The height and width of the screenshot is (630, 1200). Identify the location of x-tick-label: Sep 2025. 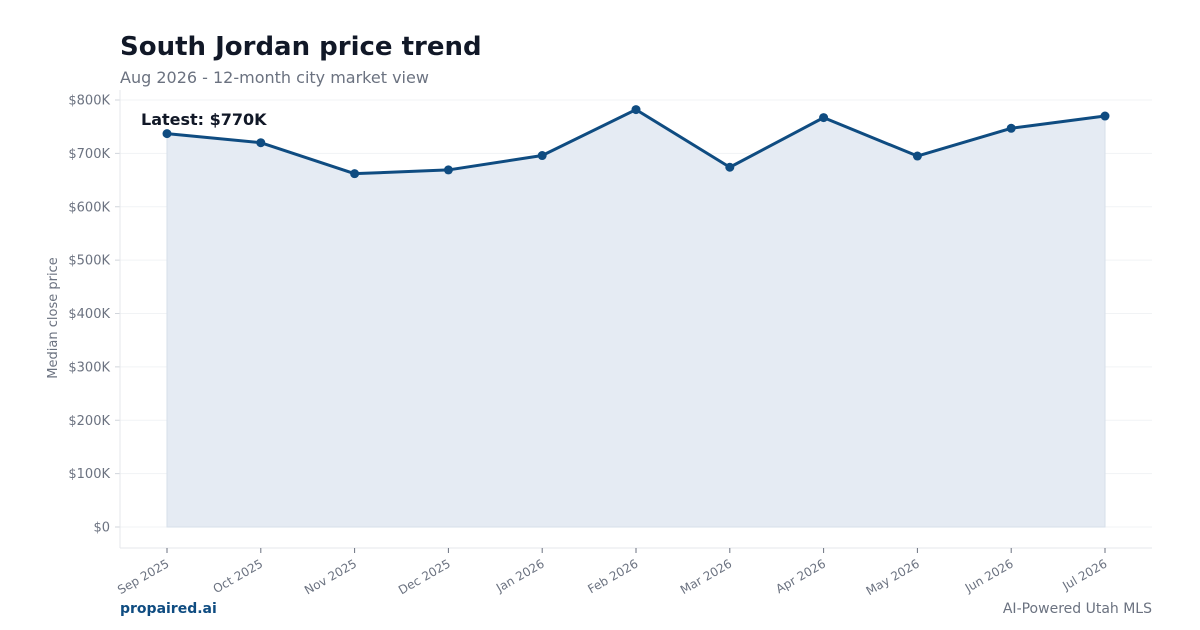
(143, 576).